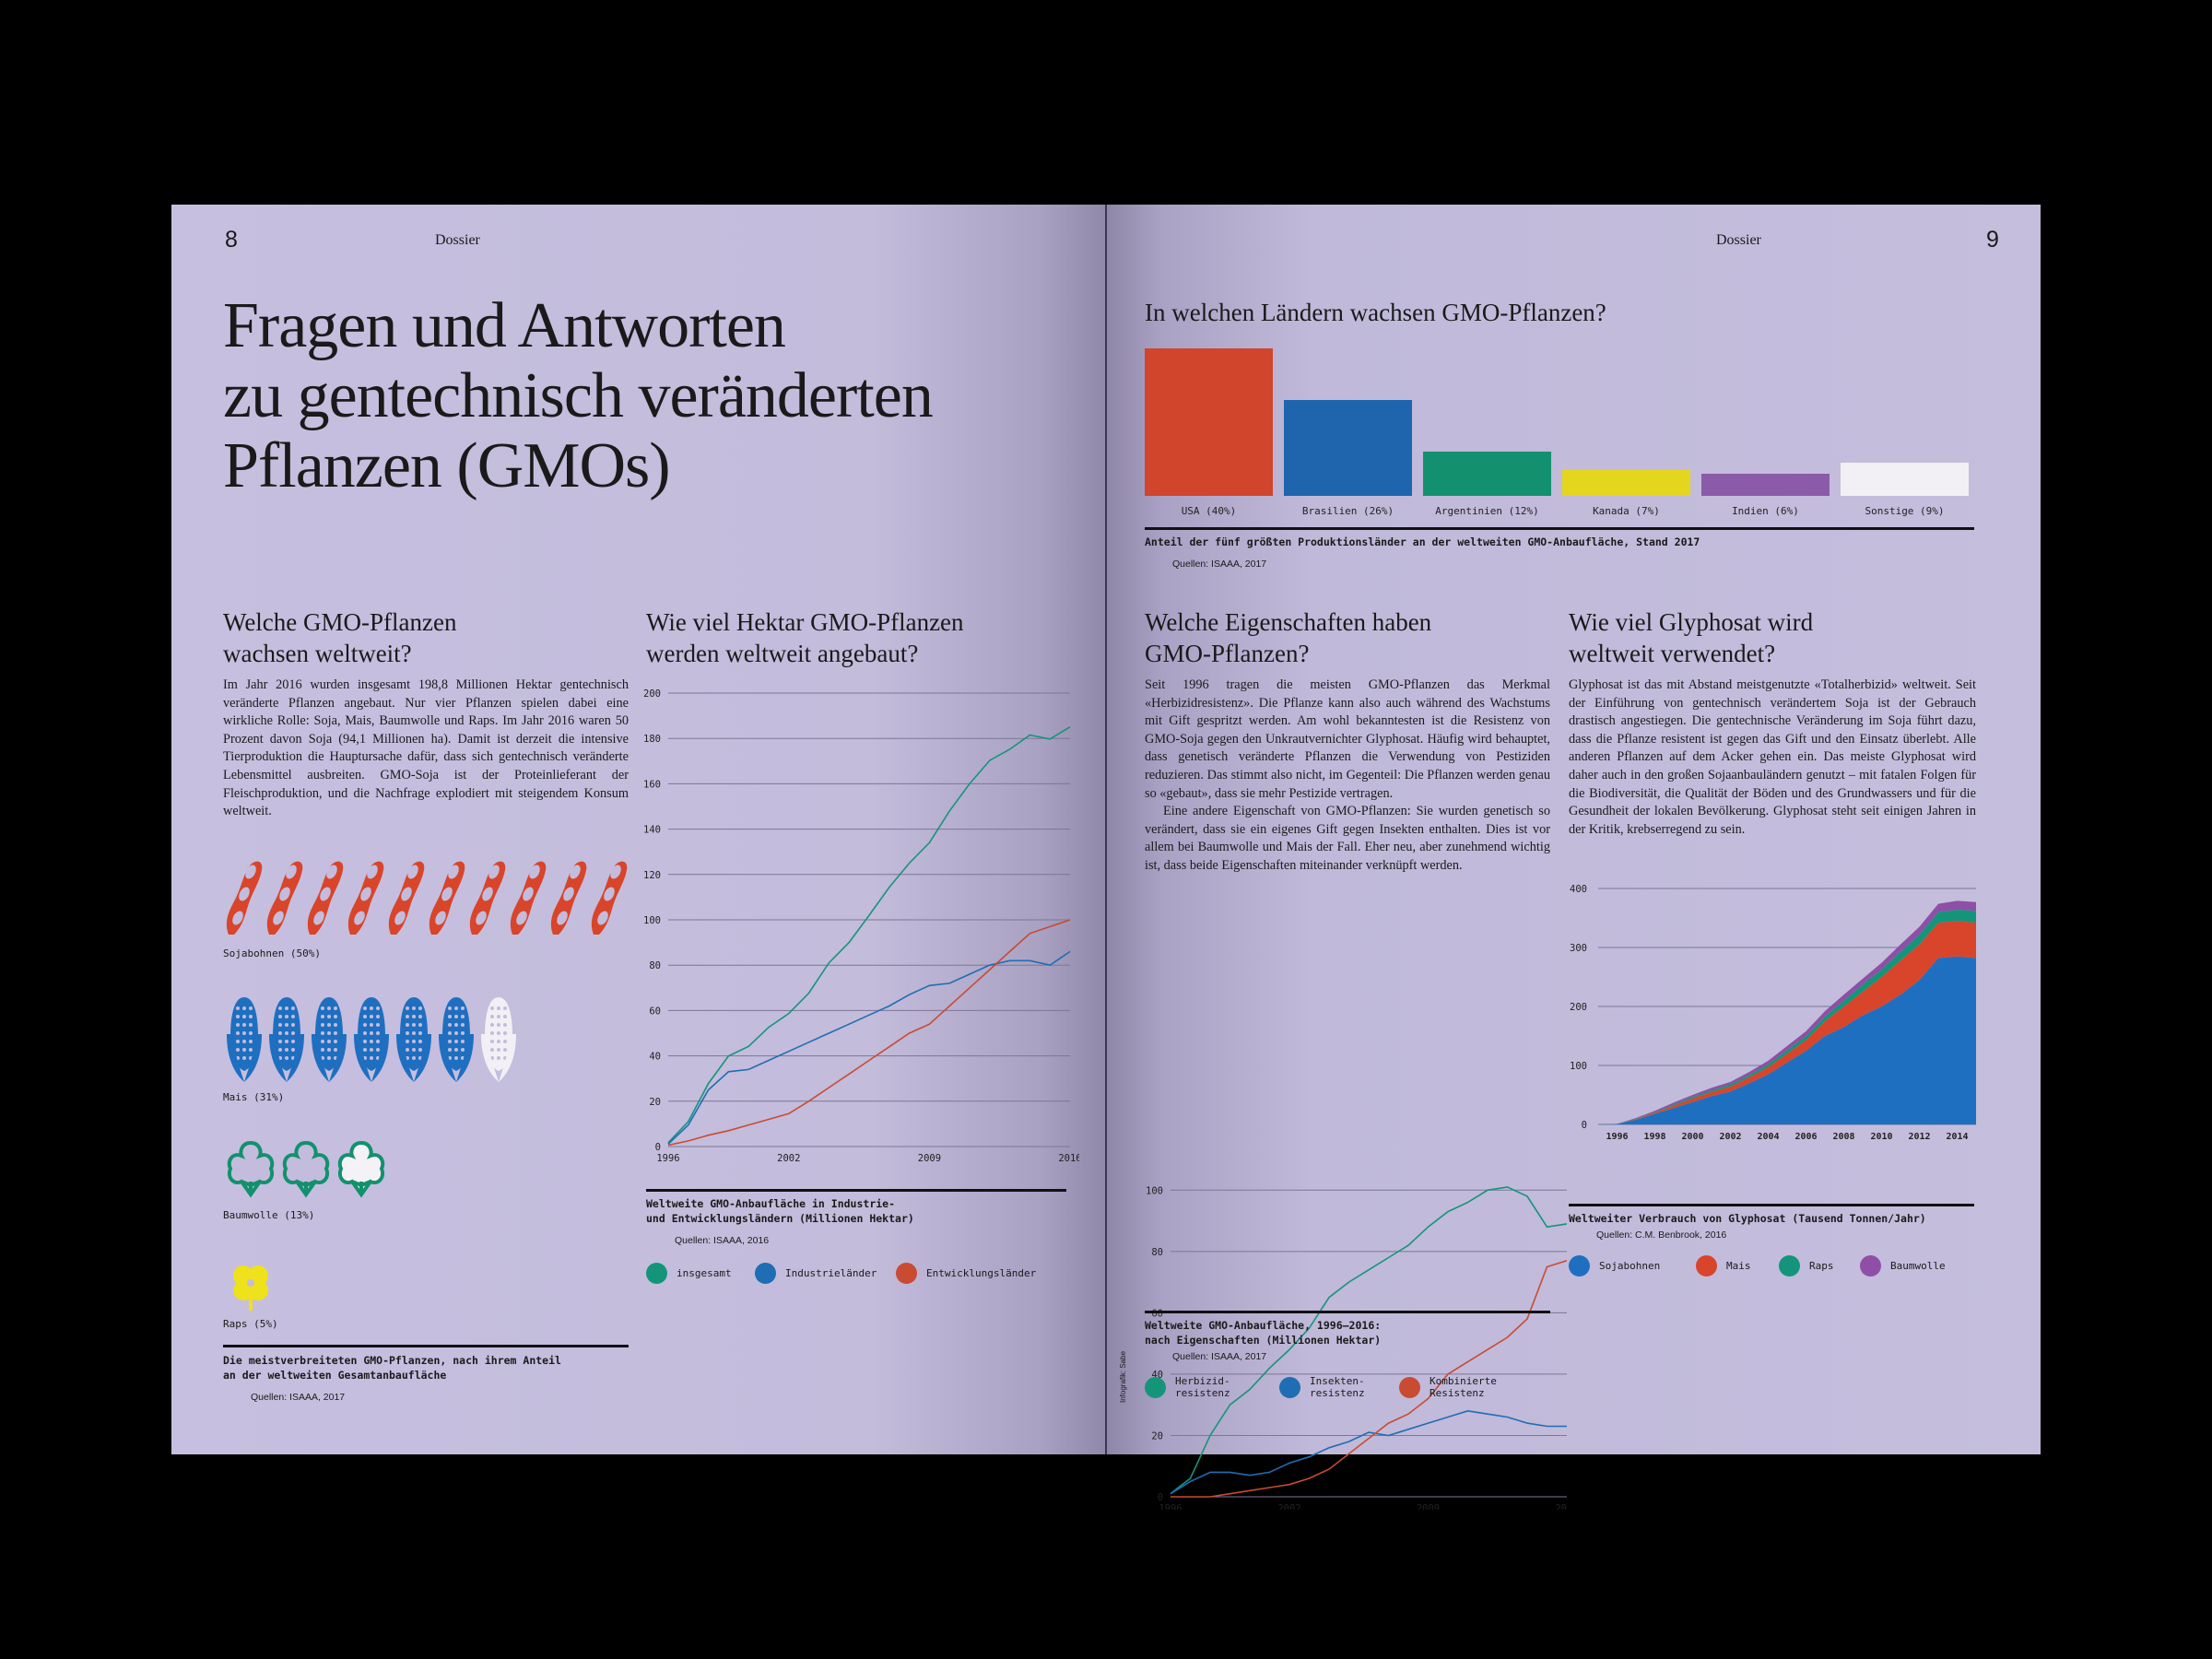  Describe the element at coordinates (1992, 240) in the screenshot. I see `page-number: 9` at that location.